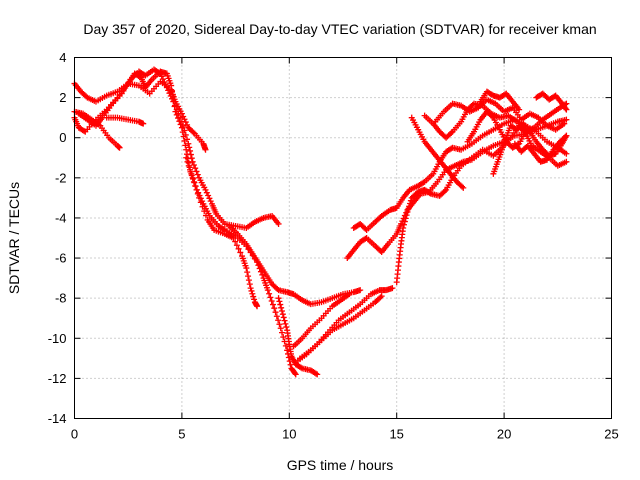 This screenshot has height=480, width=640. Describe the element at coordinates (611, 434) in the screenshot. I see `x-tick-label: 25` at that location.